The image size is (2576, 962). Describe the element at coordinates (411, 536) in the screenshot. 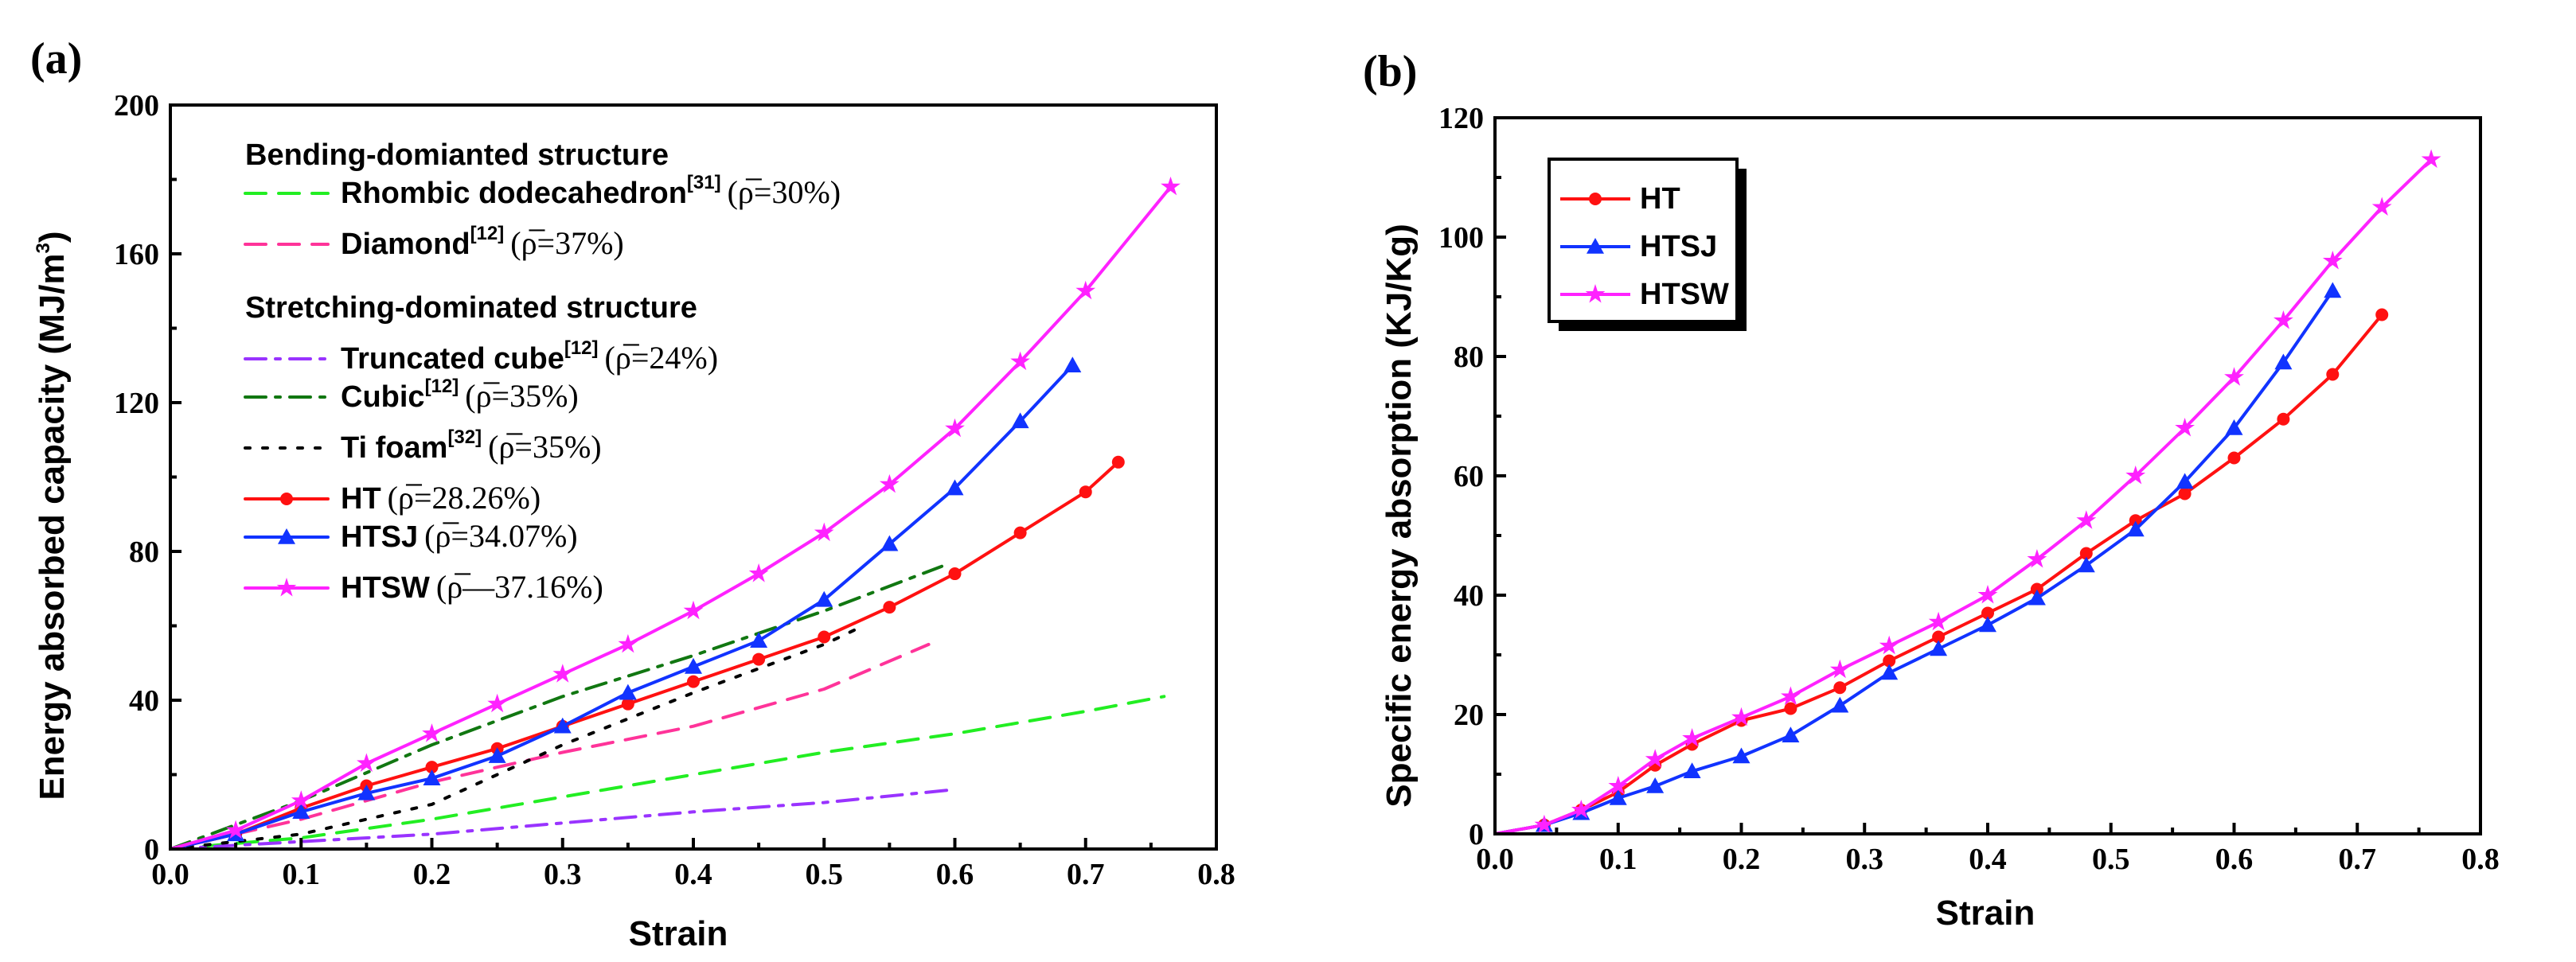

I see `legend-item-htsj: HTSJ (ρ̅=34.07%)` at that location.